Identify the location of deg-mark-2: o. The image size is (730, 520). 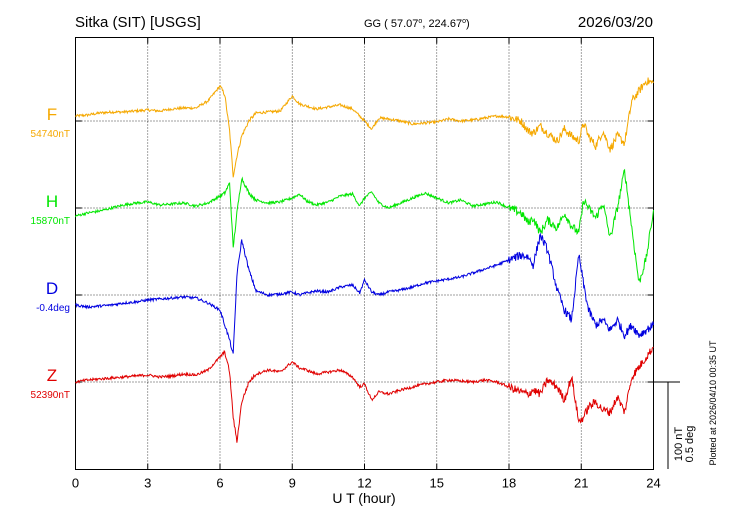
(464, 21).